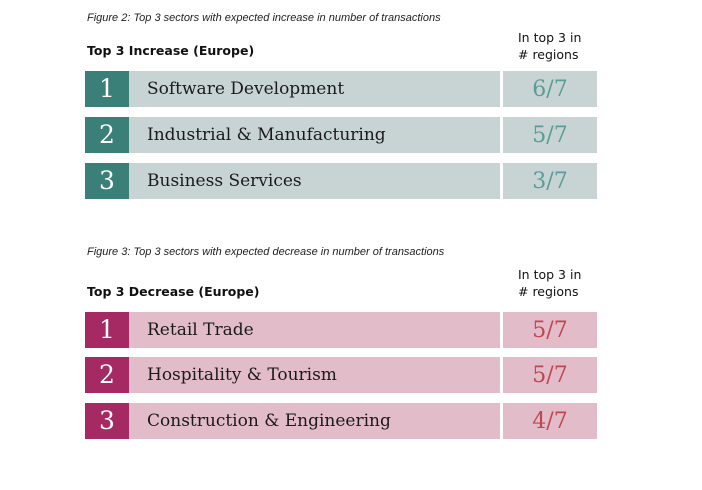 The image size is (702, 490). I want to click on region-count: 6/7, so click(550, 89).